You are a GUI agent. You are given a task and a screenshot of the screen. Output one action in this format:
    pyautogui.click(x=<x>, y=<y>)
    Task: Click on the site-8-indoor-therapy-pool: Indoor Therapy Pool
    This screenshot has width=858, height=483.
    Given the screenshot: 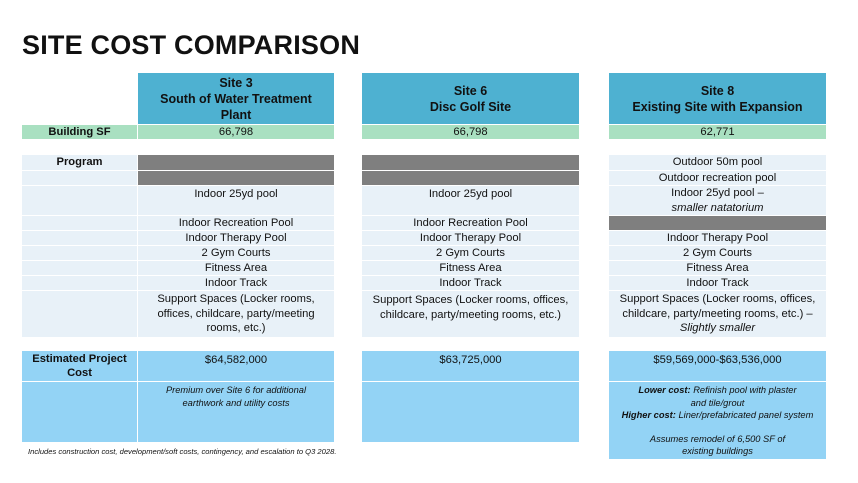 What is the action you would take?
    pyautogui.click(x=717, y=238)
    